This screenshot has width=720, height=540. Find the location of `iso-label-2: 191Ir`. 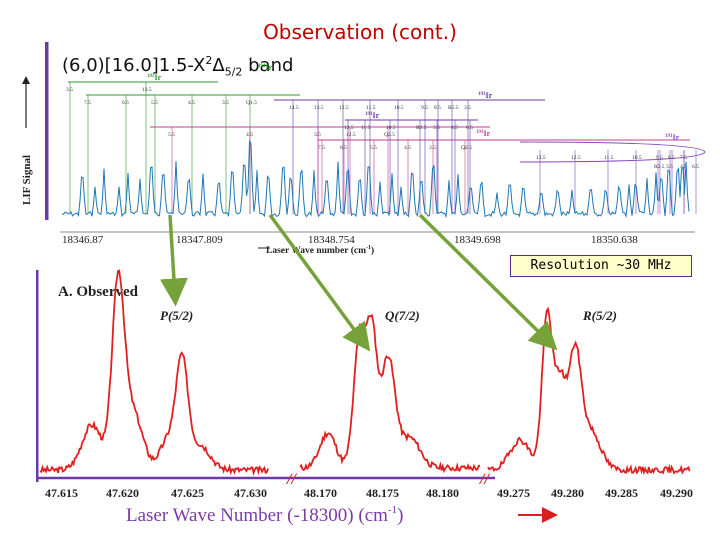

iso-label-2: 191Ir is located at coordinates (265, 67).